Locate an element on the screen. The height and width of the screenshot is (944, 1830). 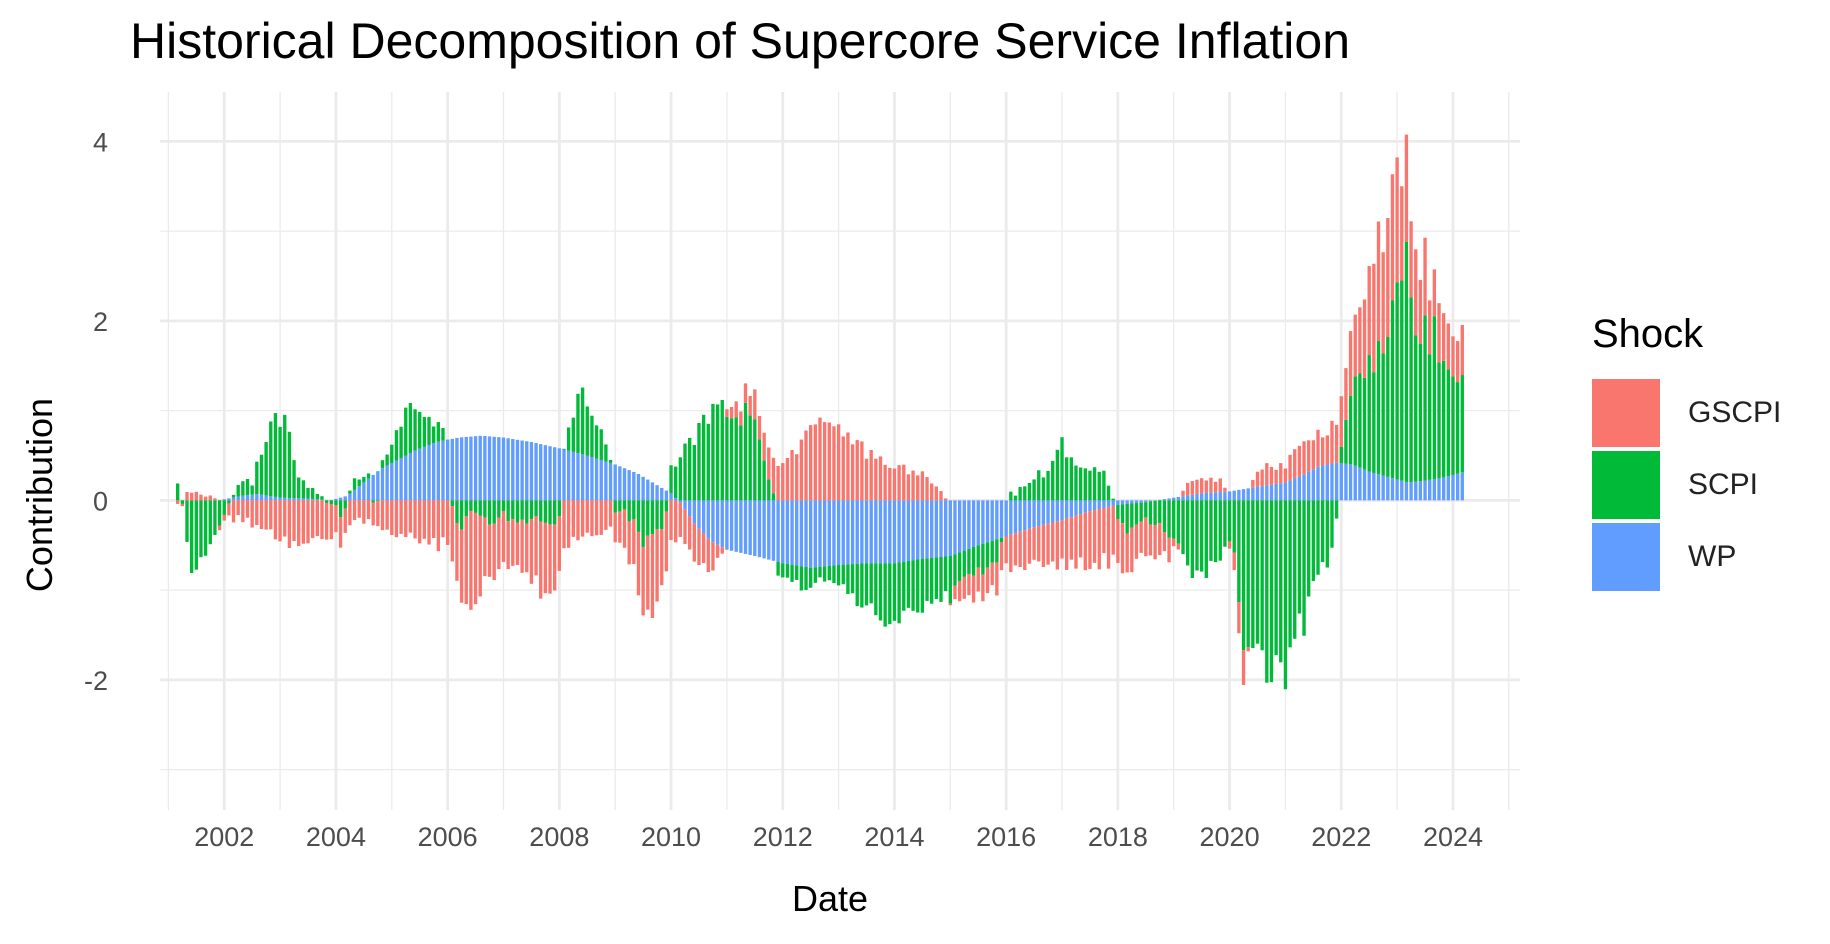
x-tick-label: 2004 is located at coordinates (336, 837).